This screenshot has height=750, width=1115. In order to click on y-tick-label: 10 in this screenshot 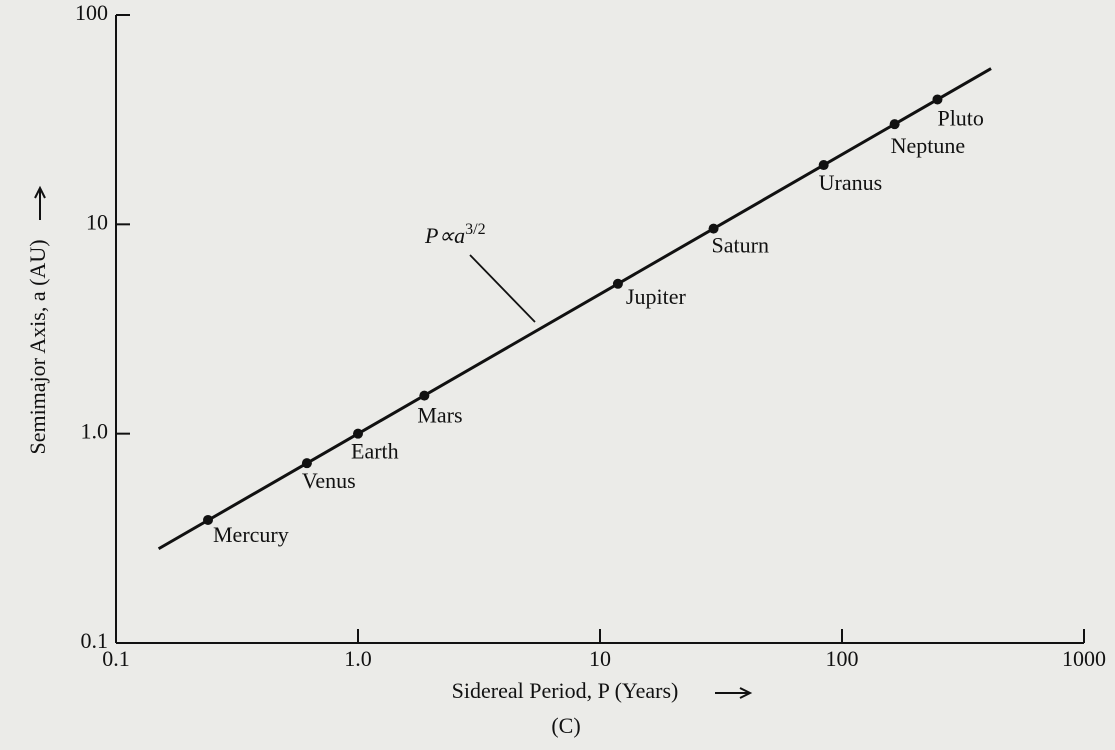, I will do `click(97, 221)`.